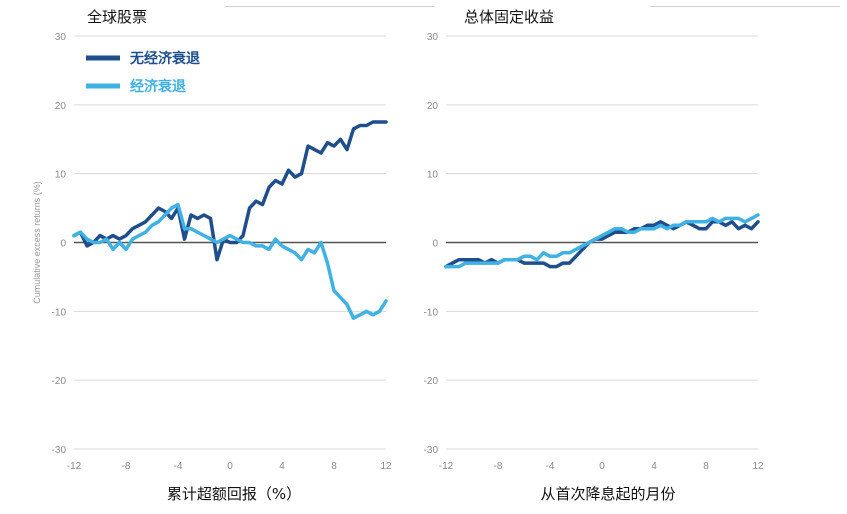  I want to click on right-panel-title: 总体固定收益, so click(509, 17).